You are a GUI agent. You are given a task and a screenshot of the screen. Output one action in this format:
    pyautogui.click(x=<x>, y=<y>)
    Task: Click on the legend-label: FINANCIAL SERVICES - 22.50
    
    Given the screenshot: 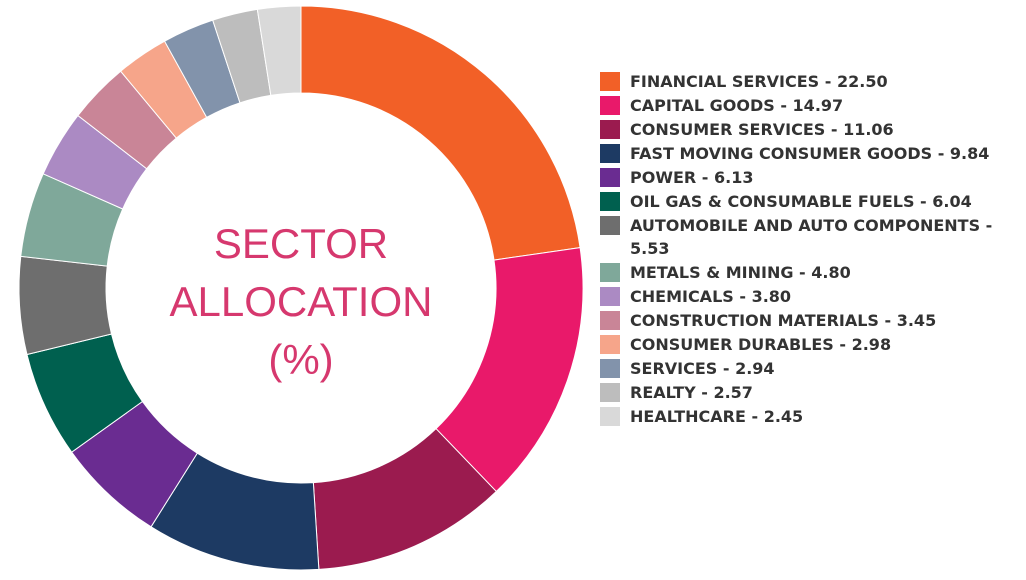 What is the action you would take?
    pyautogui.click(x=759, y=81)
    